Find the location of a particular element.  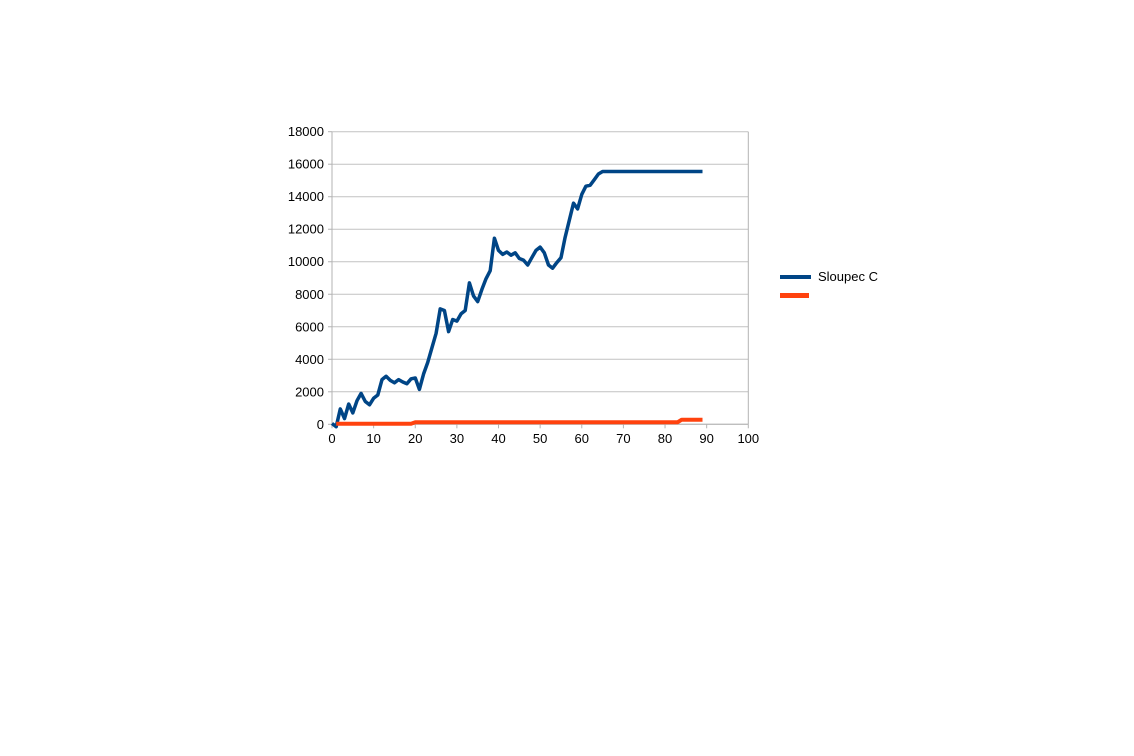

y-tick-label-14000: 14000 is located at coordinates (306, 196).